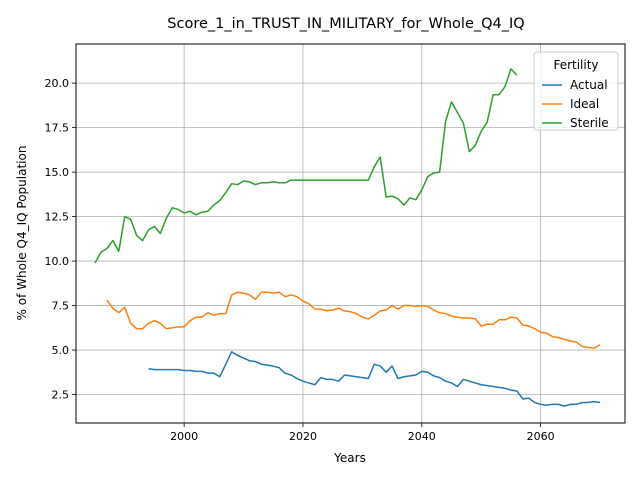  I want to click on x-tick-label: 2060, so click(541, 436).